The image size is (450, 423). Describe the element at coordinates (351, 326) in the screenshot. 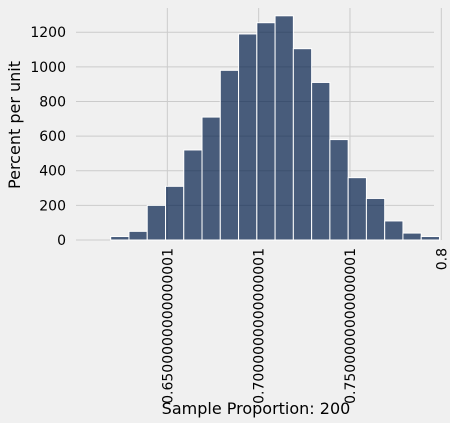

I see `x-tick-label: 0.7500000000000001` at that location.